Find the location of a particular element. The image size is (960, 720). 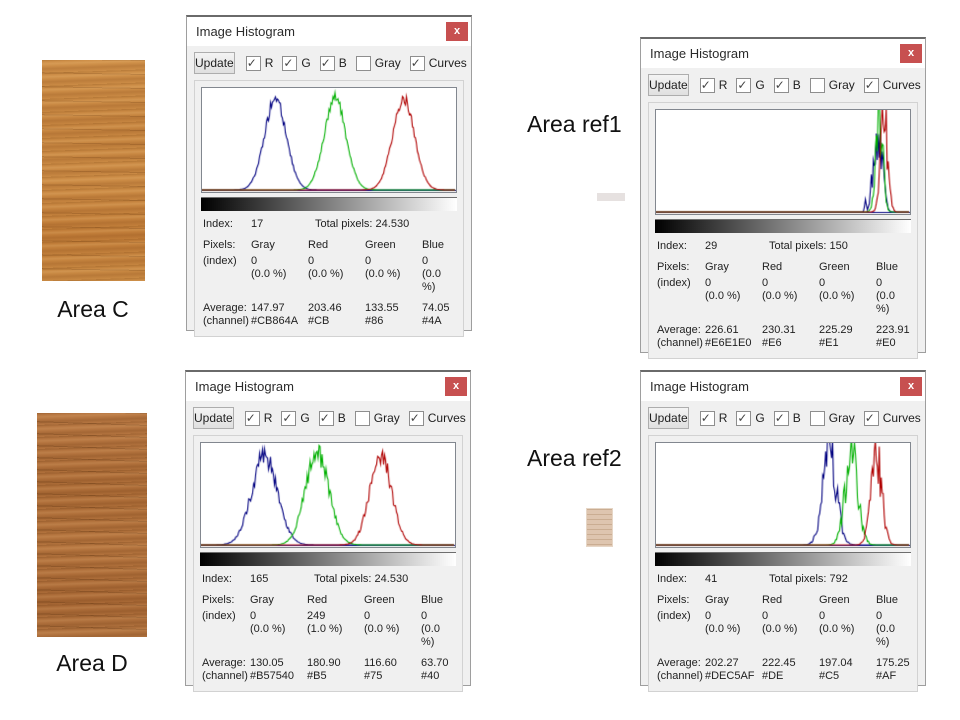

area-c-label: Area C is located at coordinates (93, 309).